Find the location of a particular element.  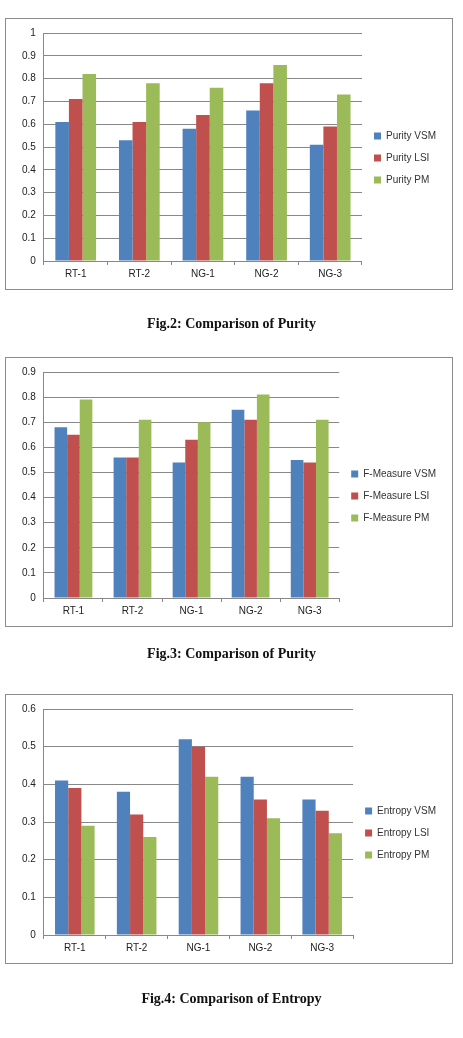

legend-label: Purity PM is located at coordinates (407, 179).